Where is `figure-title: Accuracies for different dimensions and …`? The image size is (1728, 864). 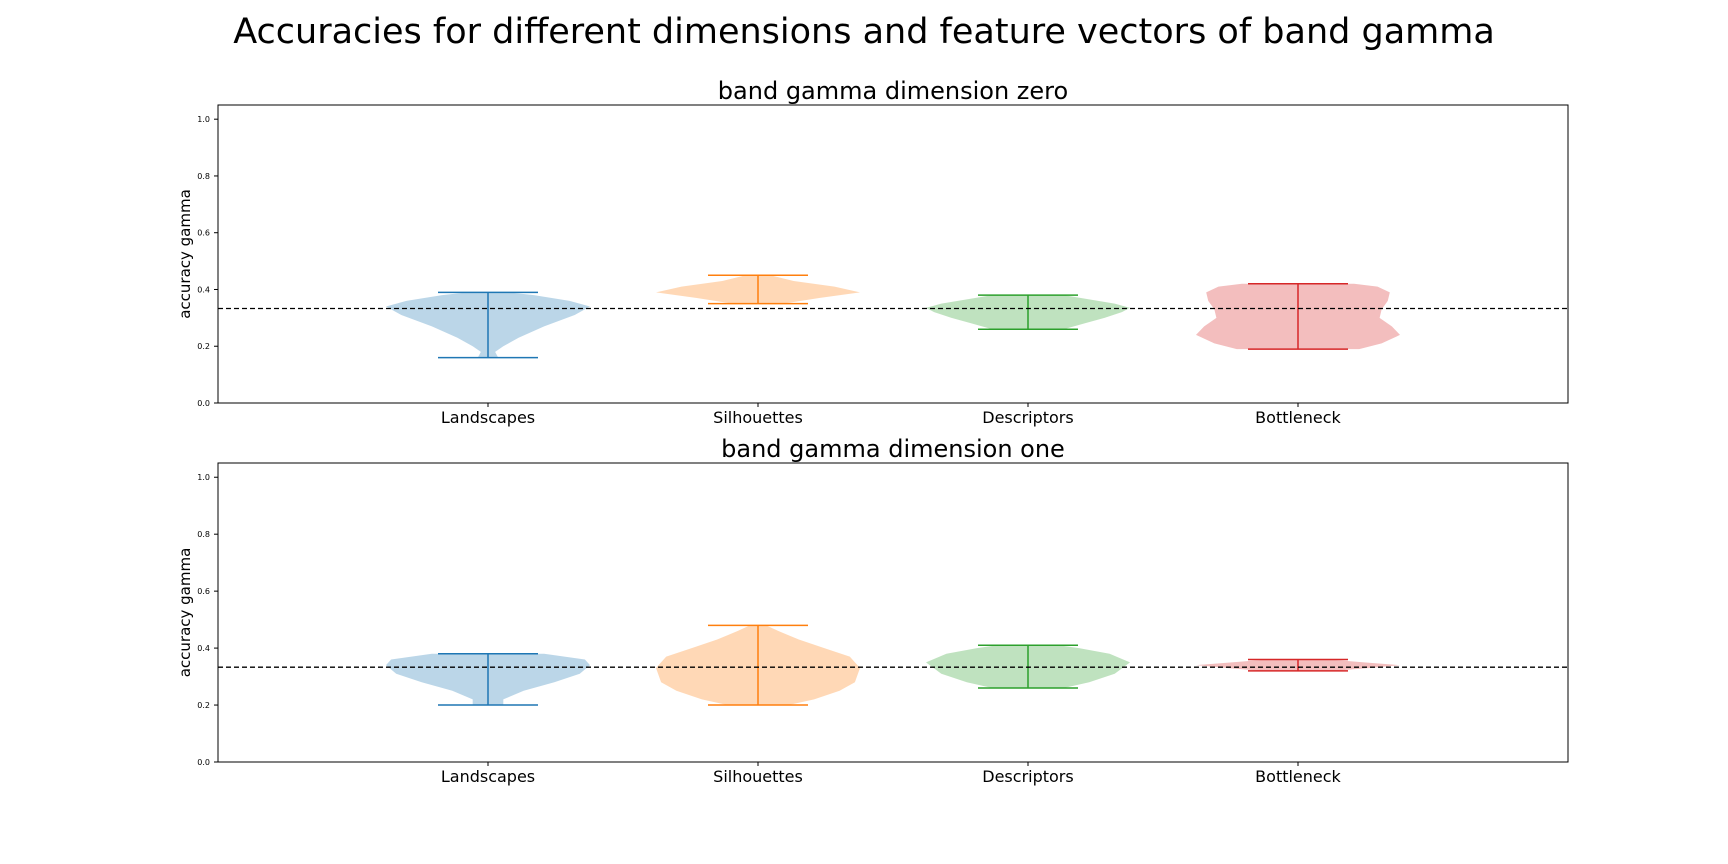 figure-title: Accuracies for different dimensions and … is located at coordinates (864, 32).